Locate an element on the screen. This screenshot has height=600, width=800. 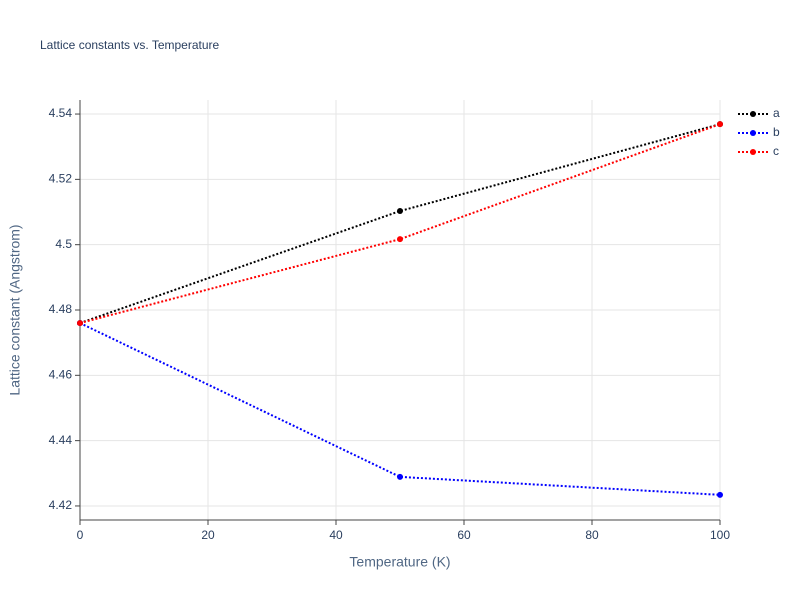
y-axis-label: Lattice constant (Angstrom) is located at coordinates (15, 309).